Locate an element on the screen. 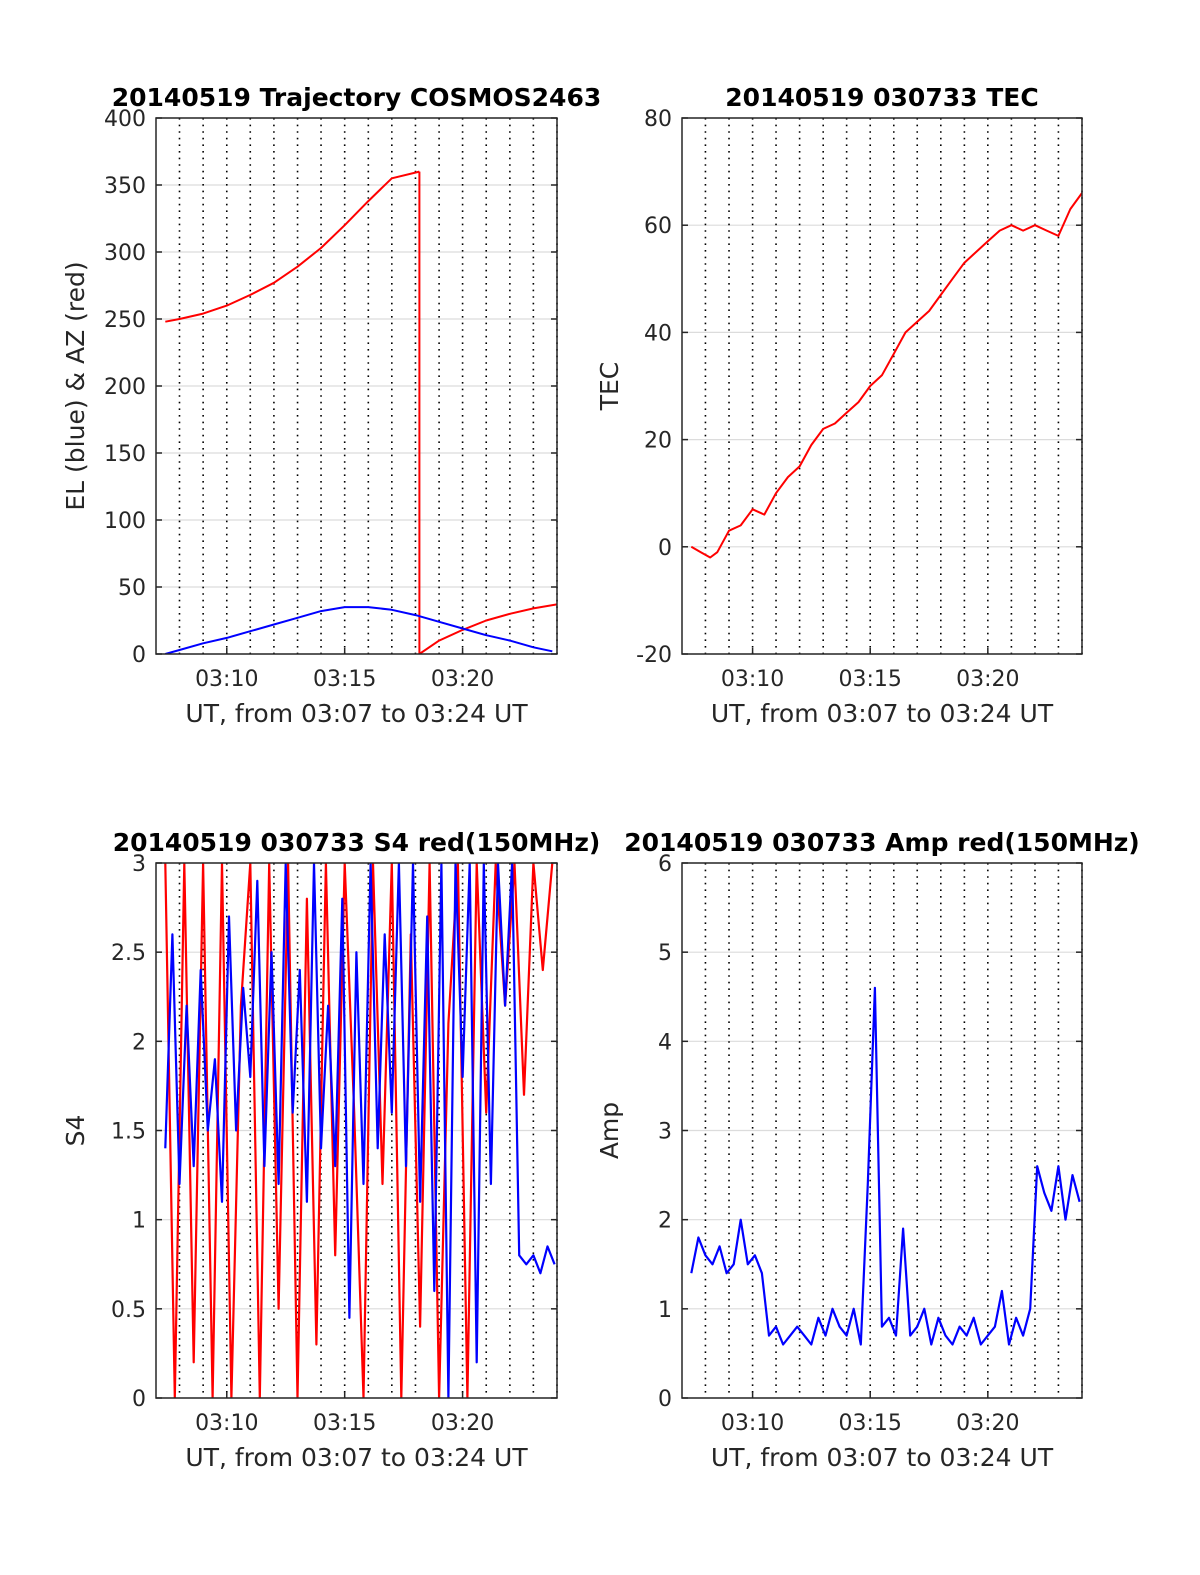 This screenshot has width=1200, height=1575. y-tick-label: 20 is located at coordinates (658, 441).